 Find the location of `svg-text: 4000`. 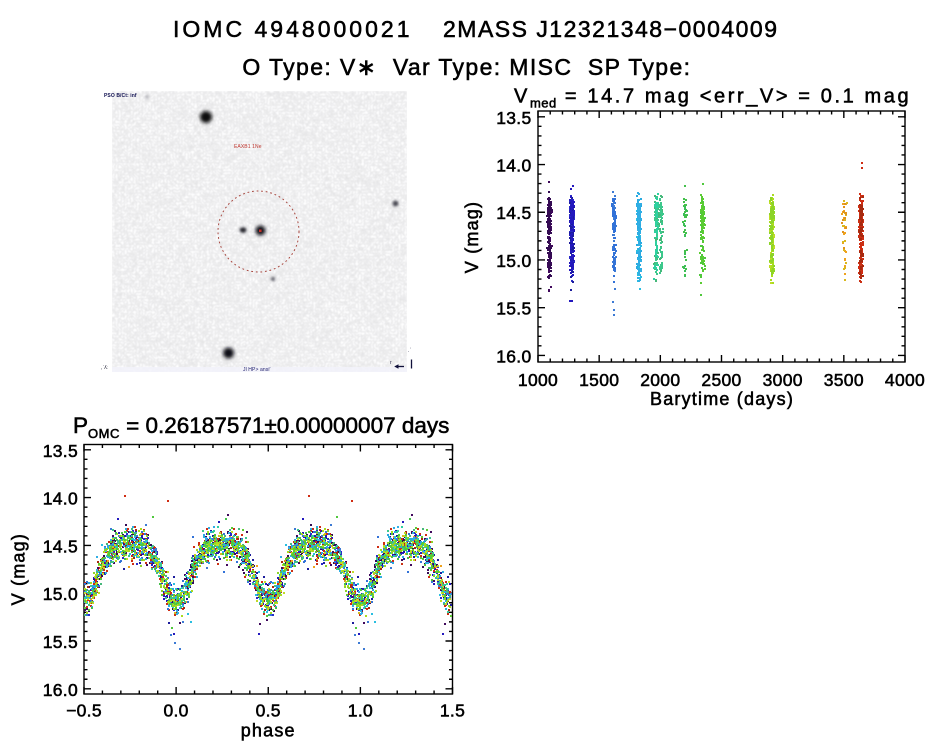

svg-text: 4000 is located at coordinates (905, 380).